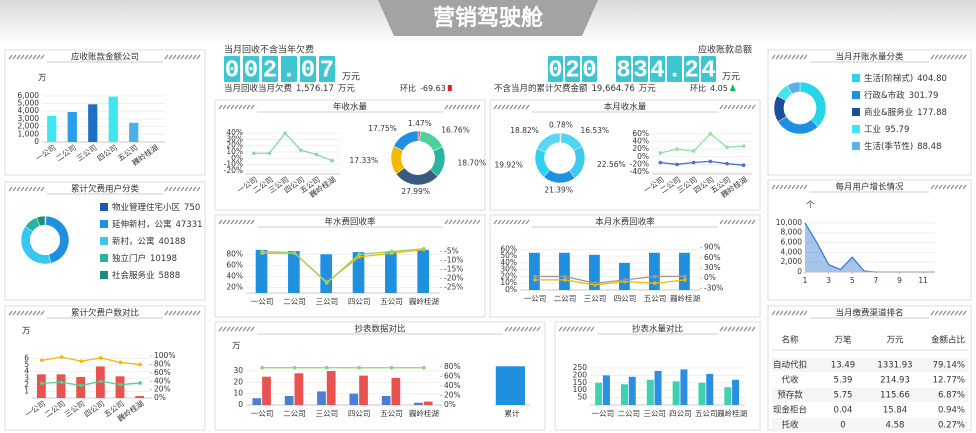 The image size is (976, 433). Describe the element at coordinates (508, 165) in the screenshot. I see `slice-label: 19.92%` at that location.